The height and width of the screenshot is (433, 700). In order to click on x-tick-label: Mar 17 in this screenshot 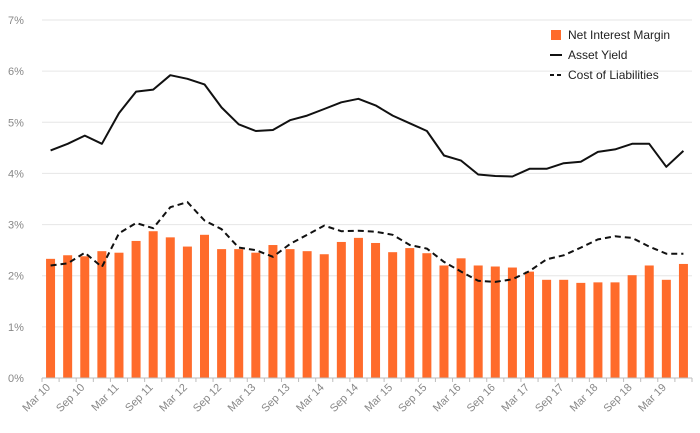, I will do `click(515, 398)`.